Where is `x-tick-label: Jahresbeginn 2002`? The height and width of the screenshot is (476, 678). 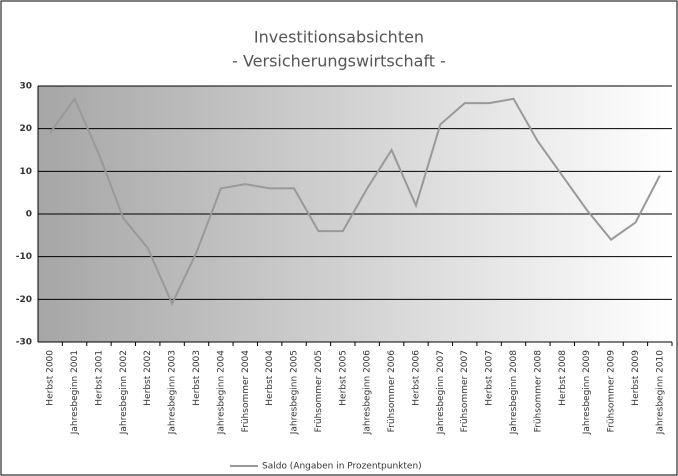 x-tick-label: Jahresbeginn 2002 is located at coordinates (124, 392).